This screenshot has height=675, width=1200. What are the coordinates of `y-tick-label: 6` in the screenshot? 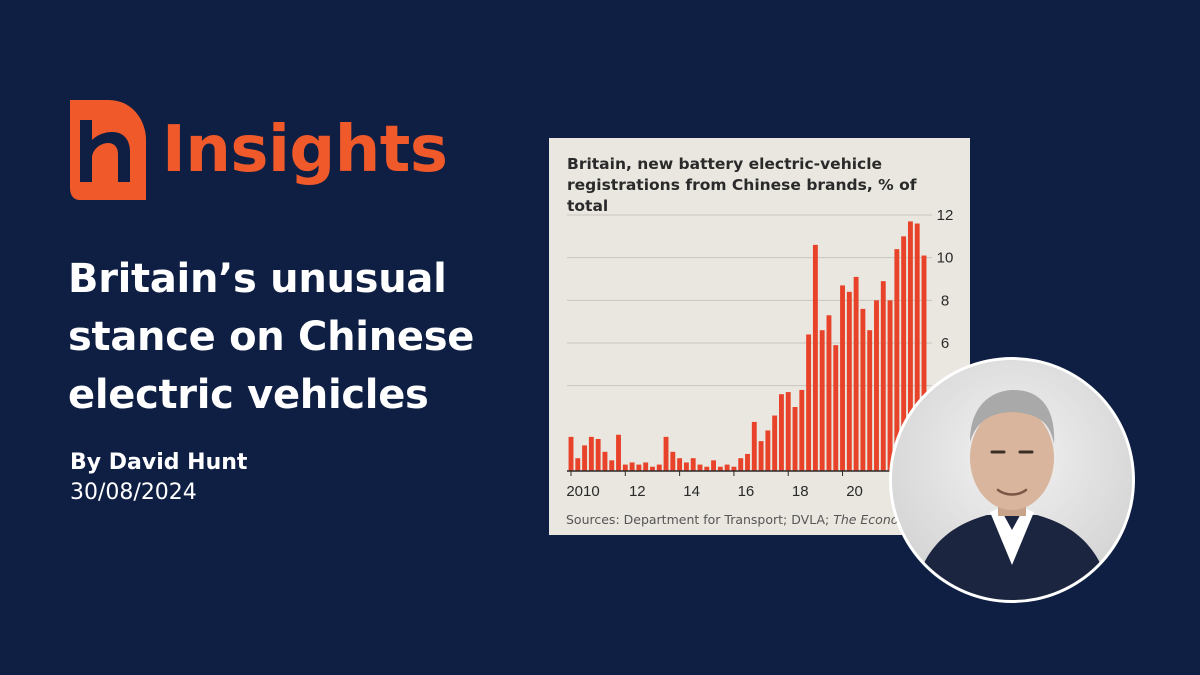 It's located at (945, 343).